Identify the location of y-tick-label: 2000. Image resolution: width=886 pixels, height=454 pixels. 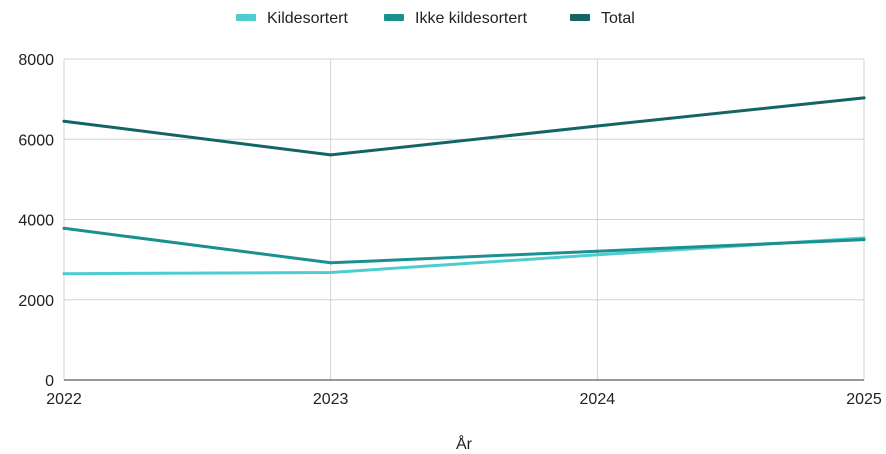
(36, 301).